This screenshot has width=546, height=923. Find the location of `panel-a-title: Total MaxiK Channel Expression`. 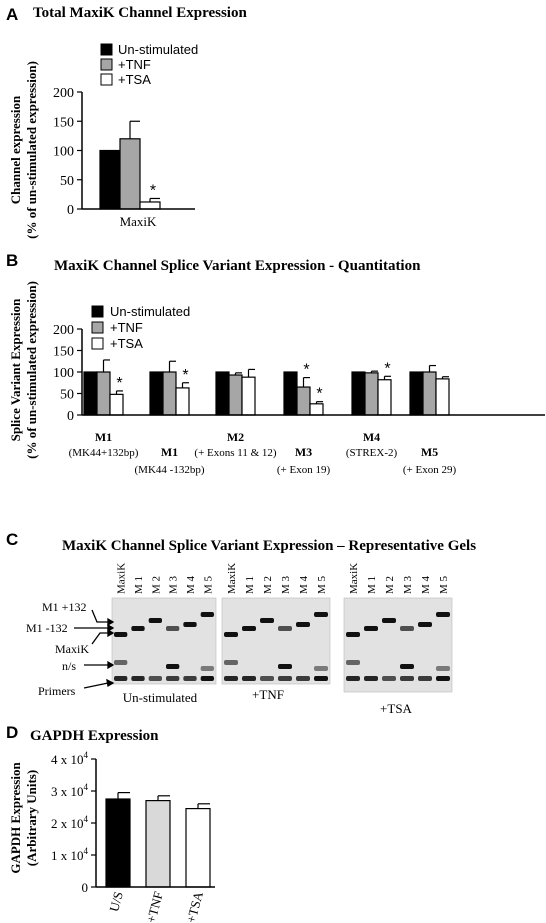

panel-a-title: Total MaxiK Channel Expression is located at coordinates (140, 13).